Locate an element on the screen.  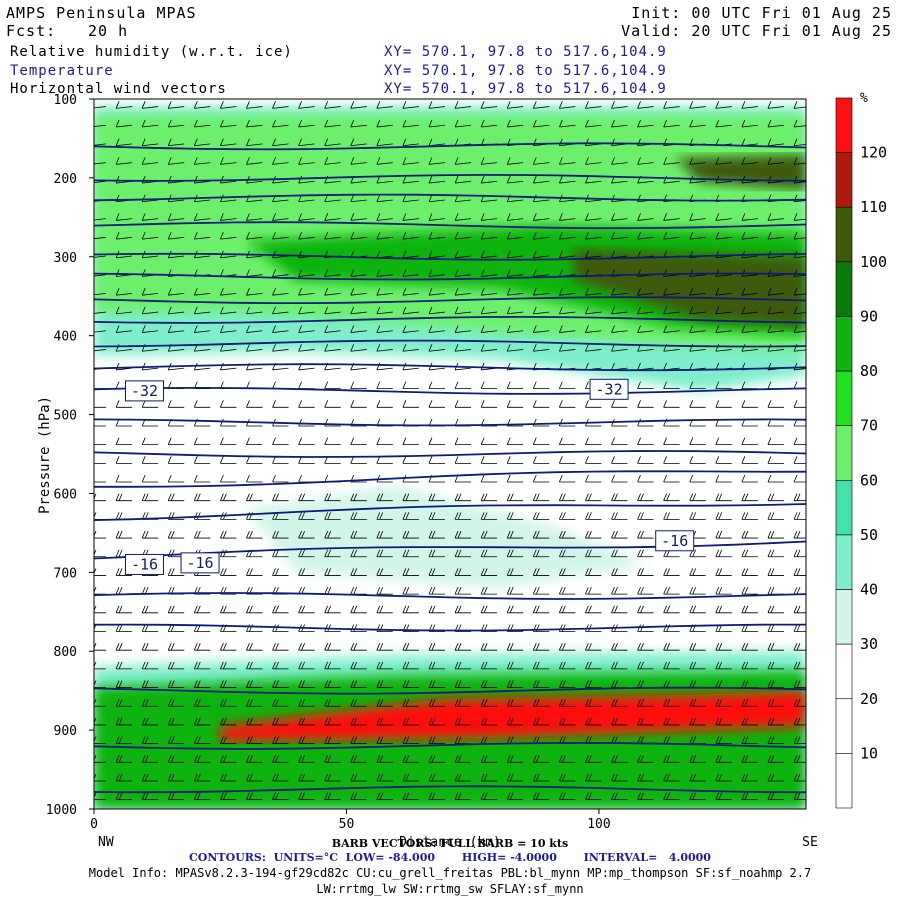
colorbar-unit: % is located at coordinates (864, 98).